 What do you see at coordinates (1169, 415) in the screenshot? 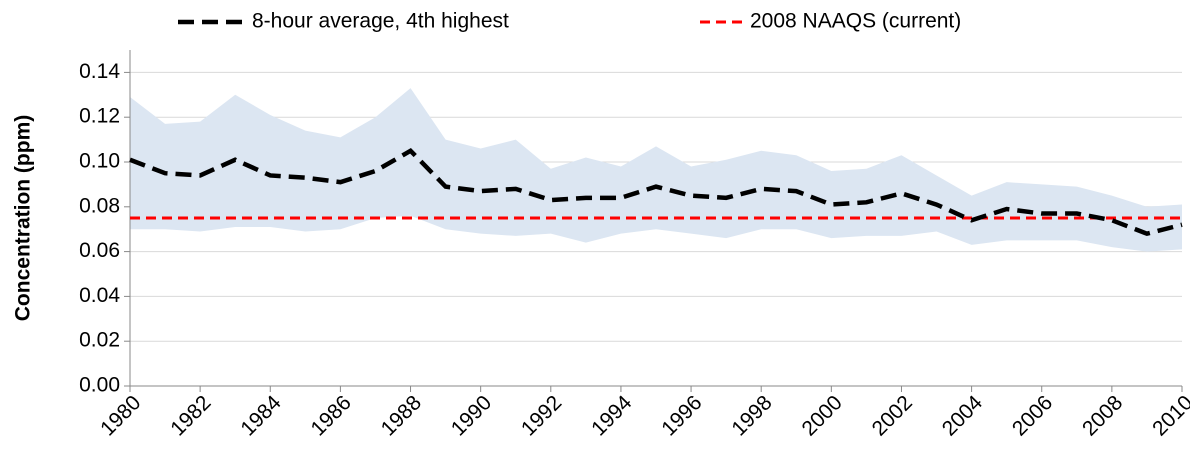
I see `x-tick-label: 2010` at bounding box center [1169, 415].